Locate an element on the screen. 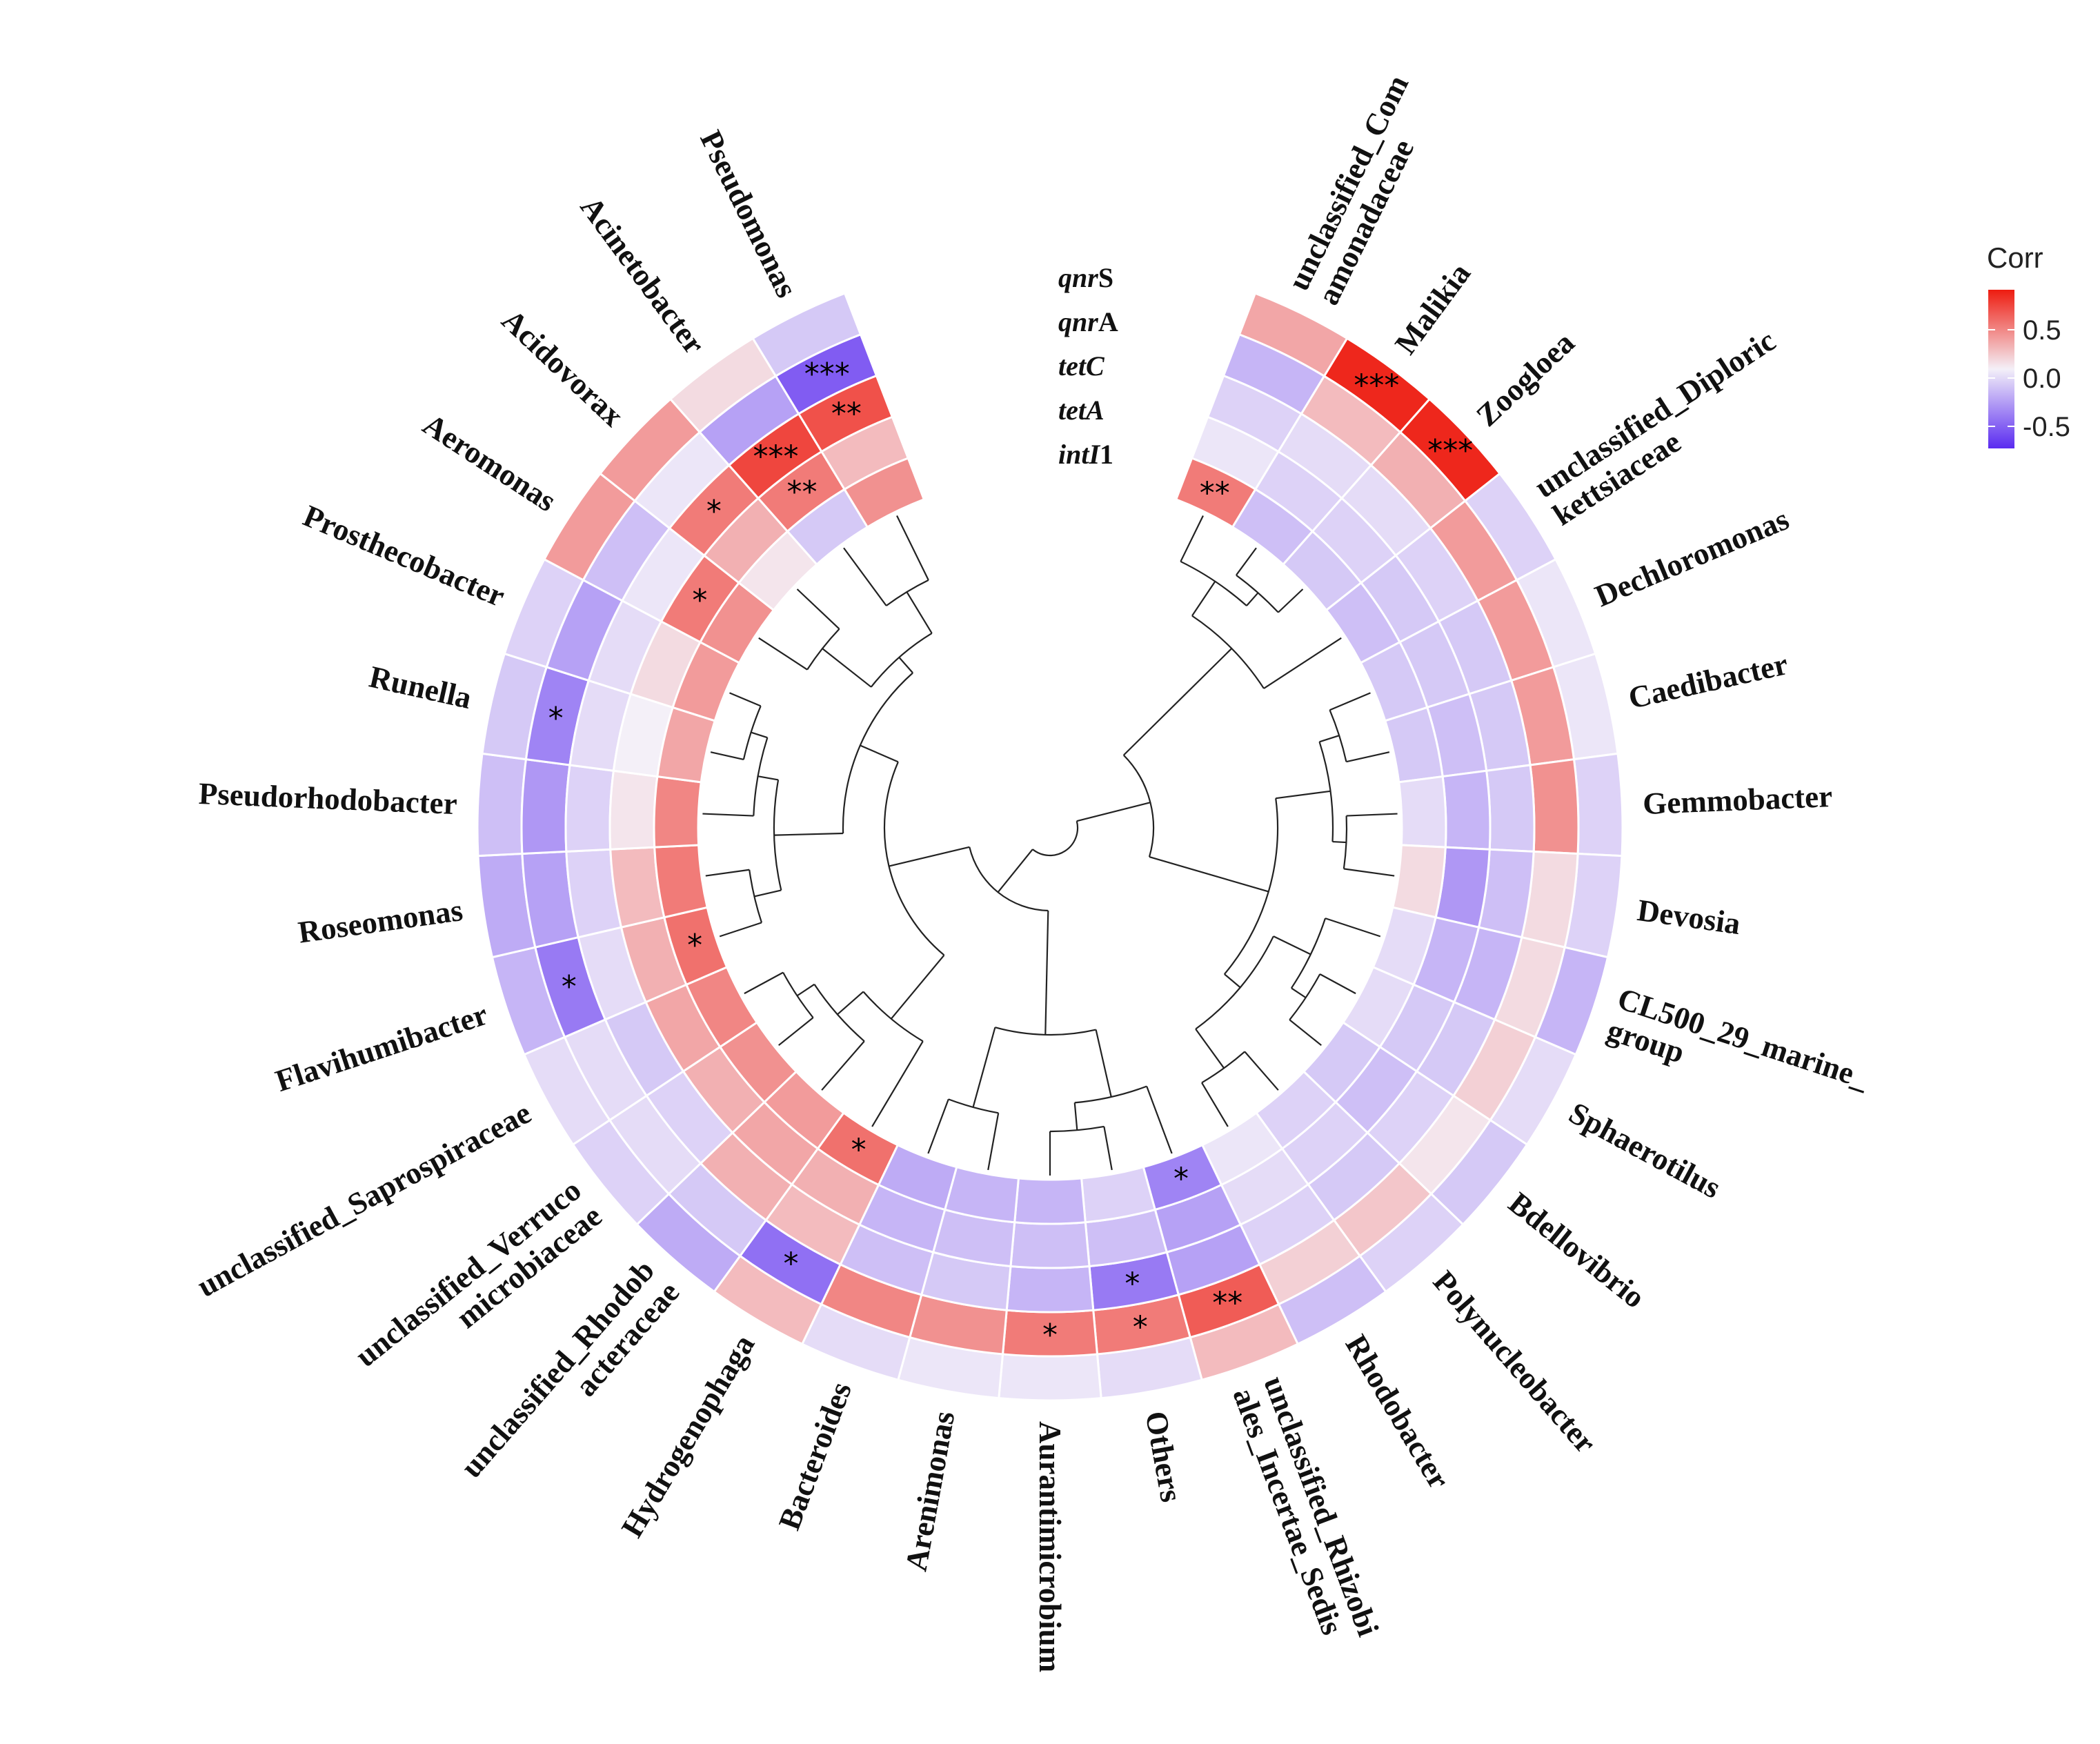 The height and width of the screenshot is (1744, 2100). genus-label-line: Gemmobacter is located at coordinates (1737, 800).